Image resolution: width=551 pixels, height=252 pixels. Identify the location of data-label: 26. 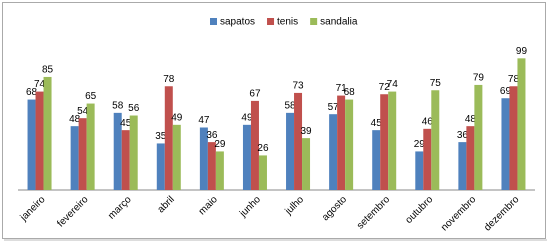
(263, 148).